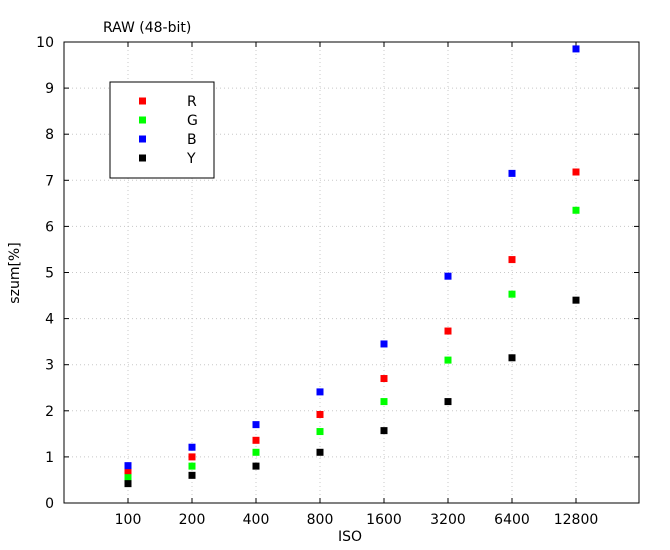 This screenshot has height=550, width=670. I want to click on y-tick-label: 6, so click(49, 227).